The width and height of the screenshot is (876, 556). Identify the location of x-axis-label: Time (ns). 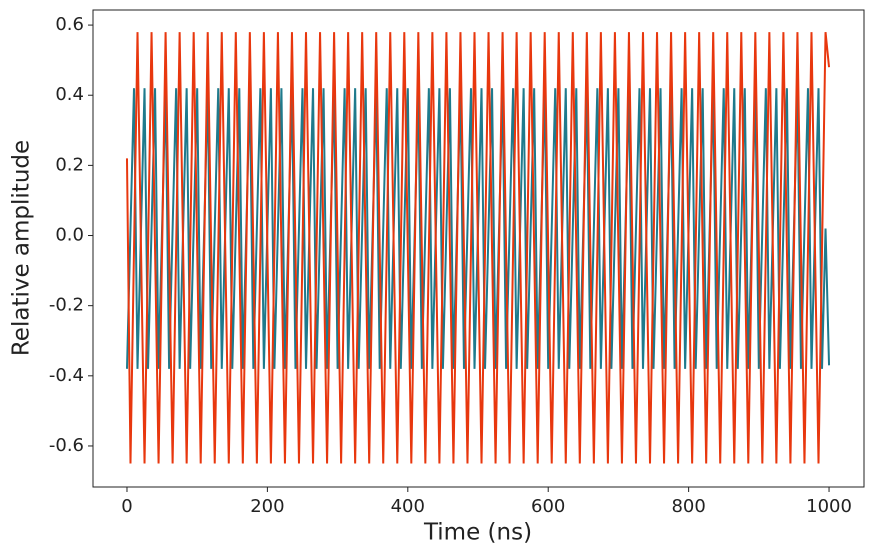
(477, 533).